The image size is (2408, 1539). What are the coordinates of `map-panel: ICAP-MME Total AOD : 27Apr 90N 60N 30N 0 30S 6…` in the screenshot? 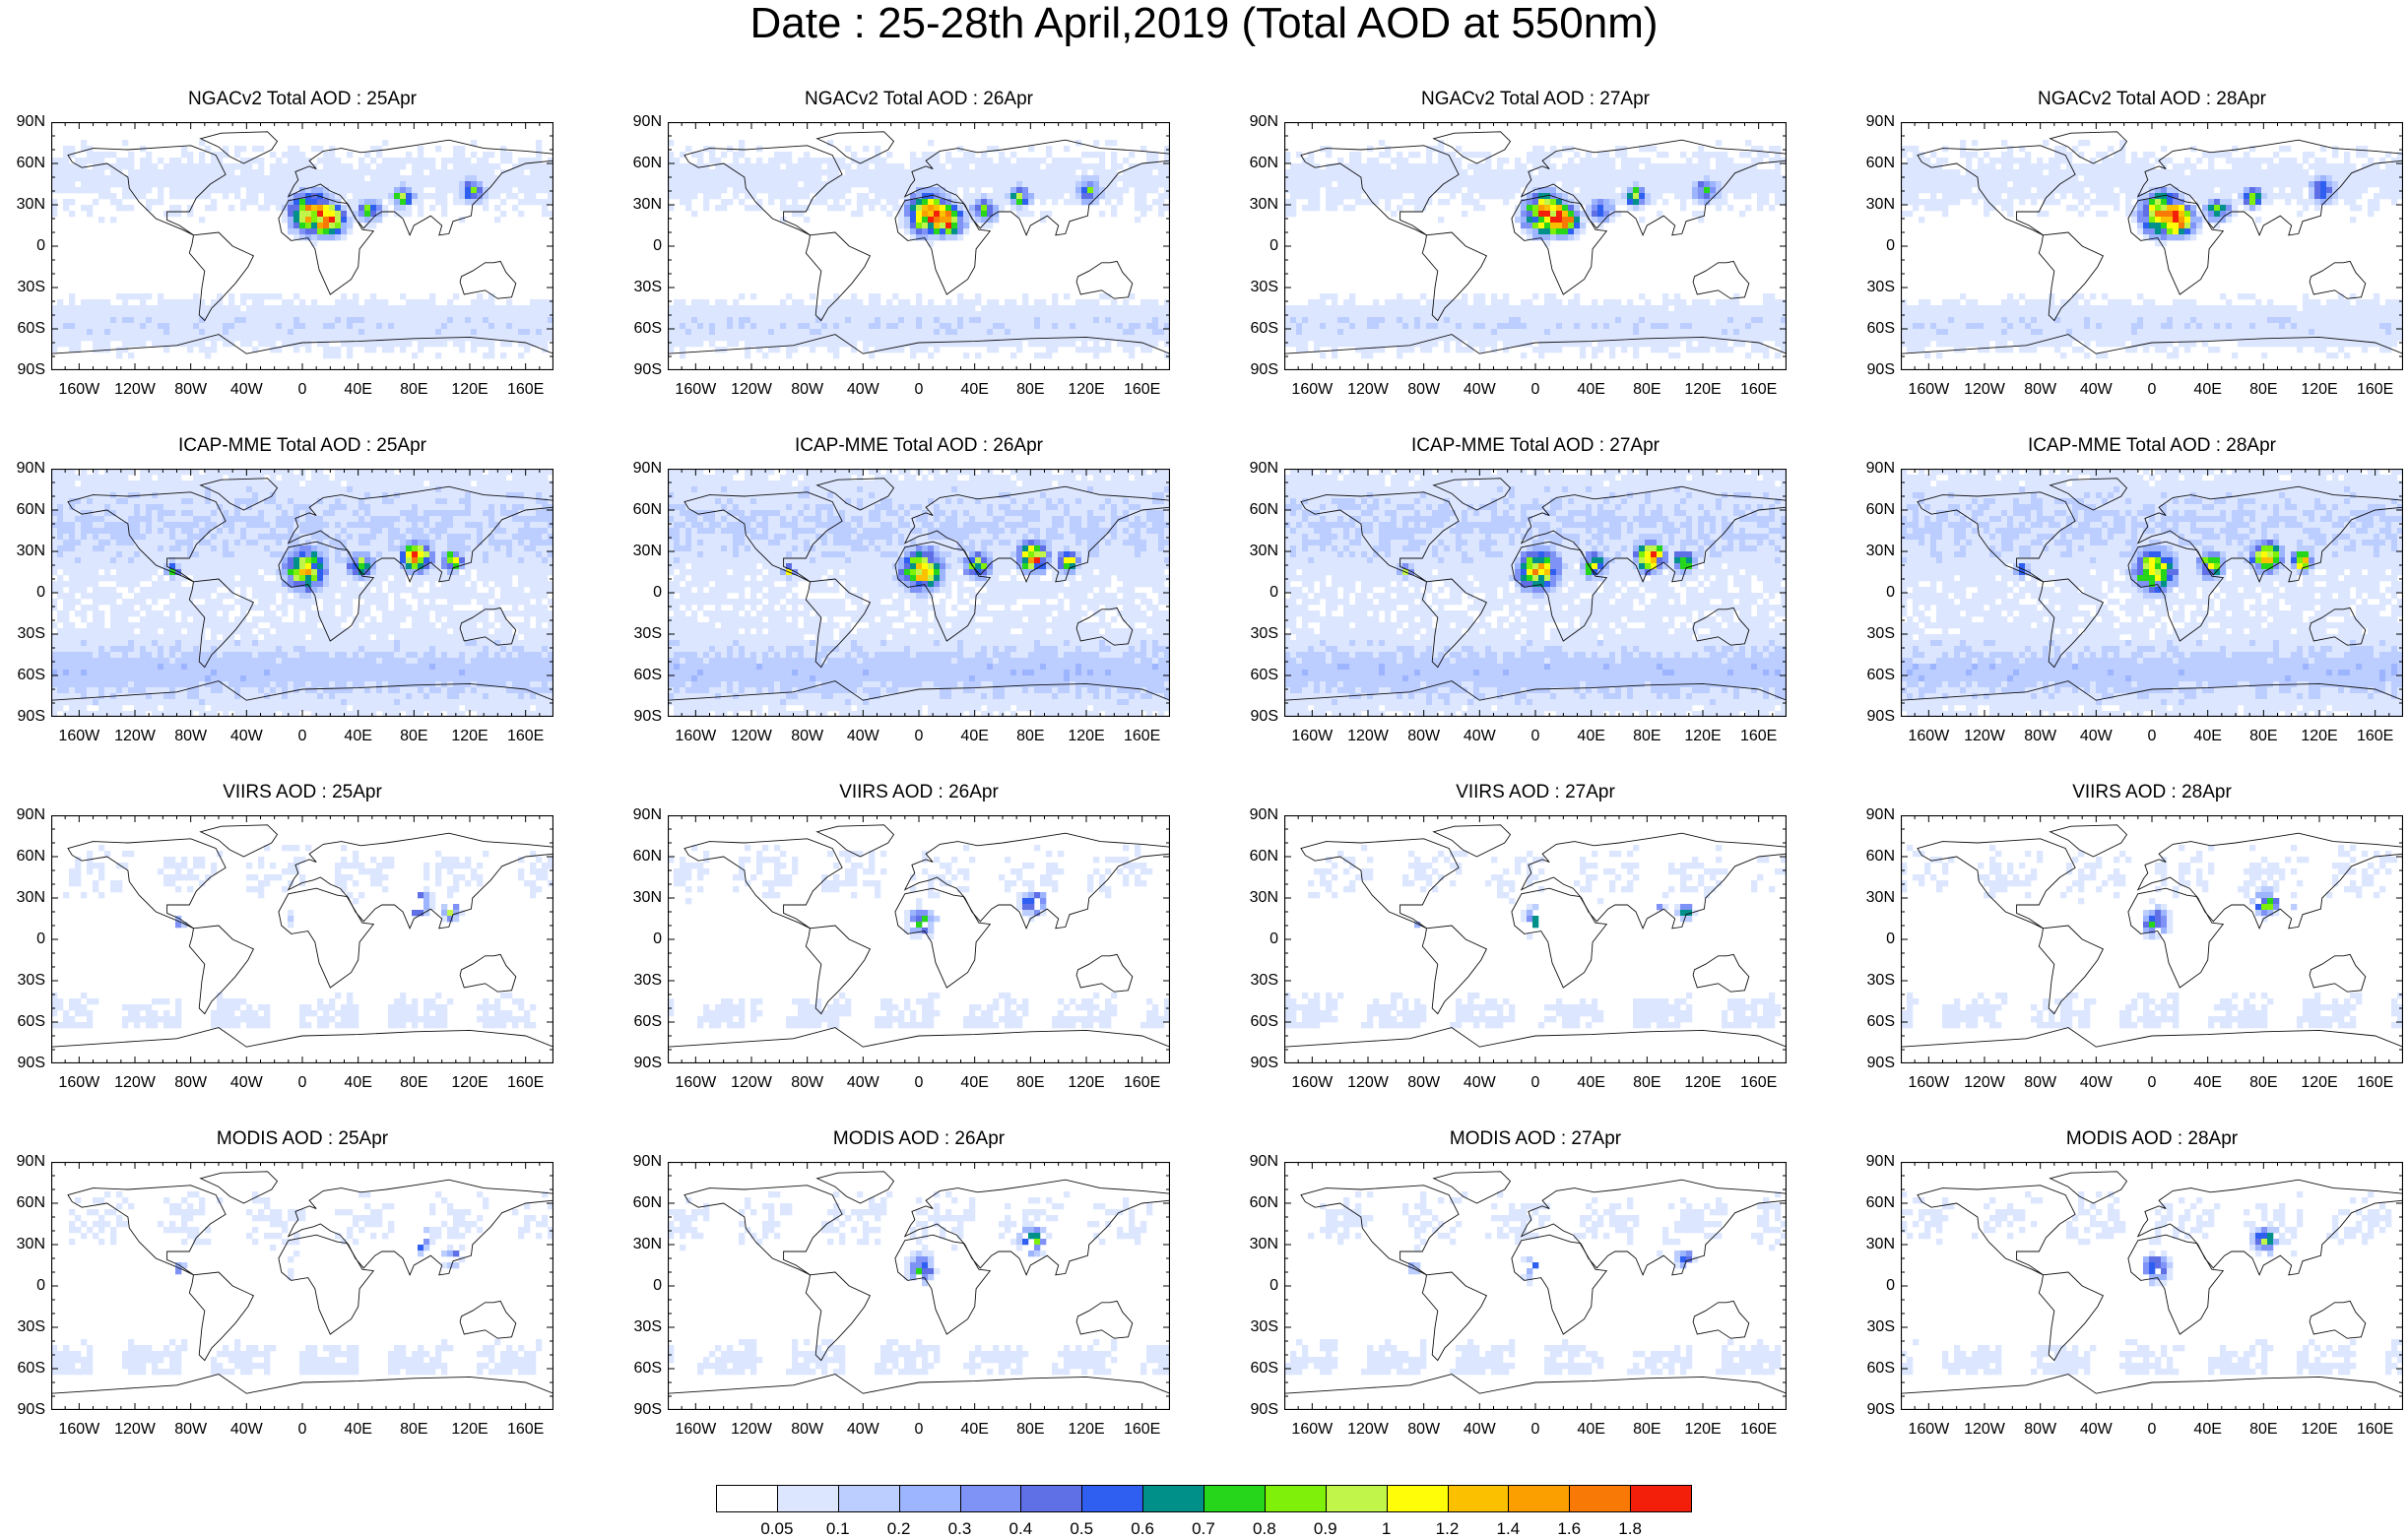 It's located at (1528, 597).